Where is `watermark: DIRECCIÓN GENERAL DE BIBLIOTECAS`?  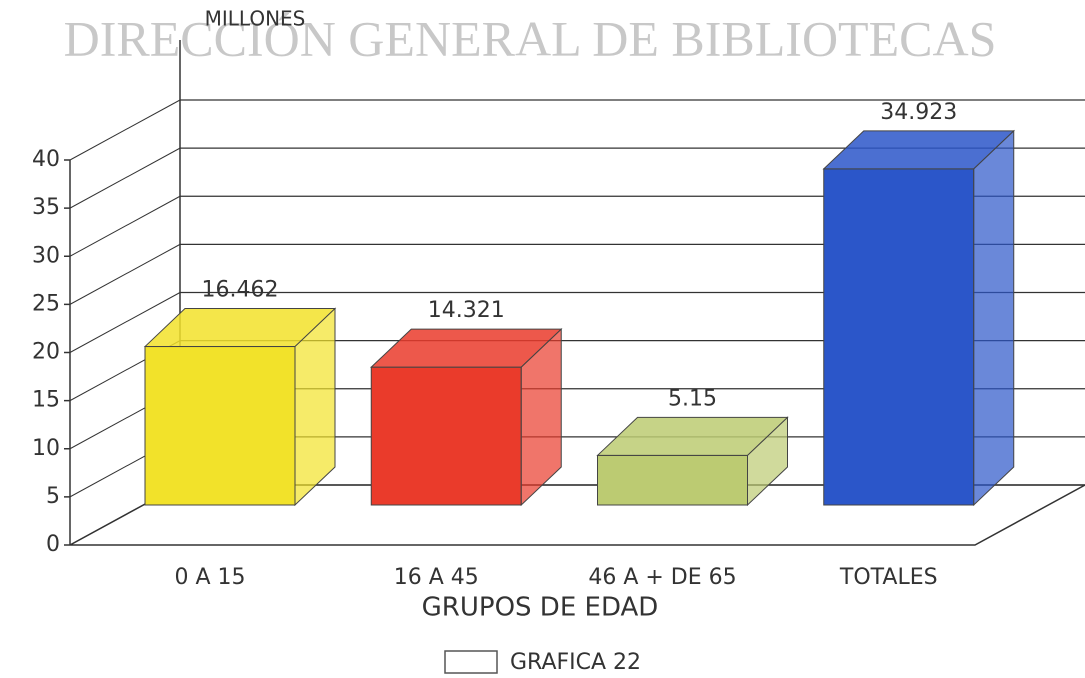
watermark: DIRECCIÓN GENERAL DE BIBLIOTECAS is located at coordinates (530, 38).